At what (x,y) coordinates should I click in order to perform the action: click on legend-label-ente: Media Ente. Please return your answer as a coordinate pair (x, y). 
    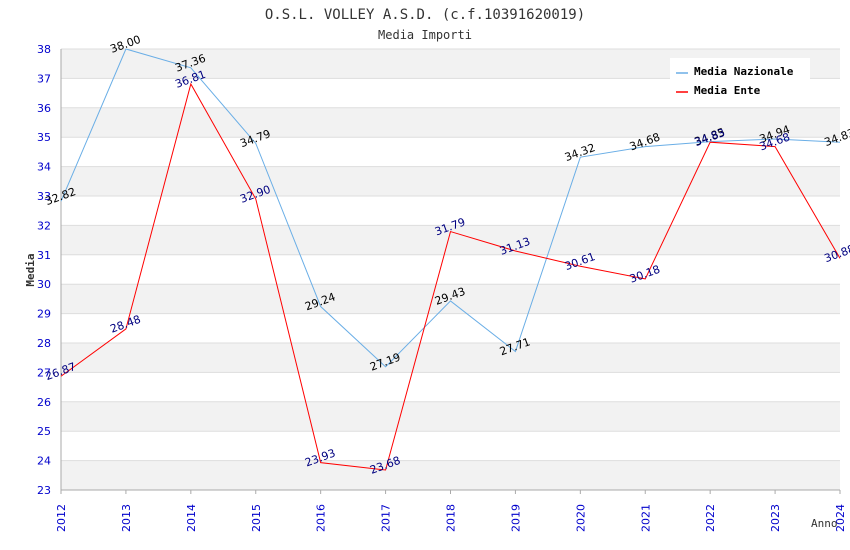
    Looking at the image, I should click on (727, 90).